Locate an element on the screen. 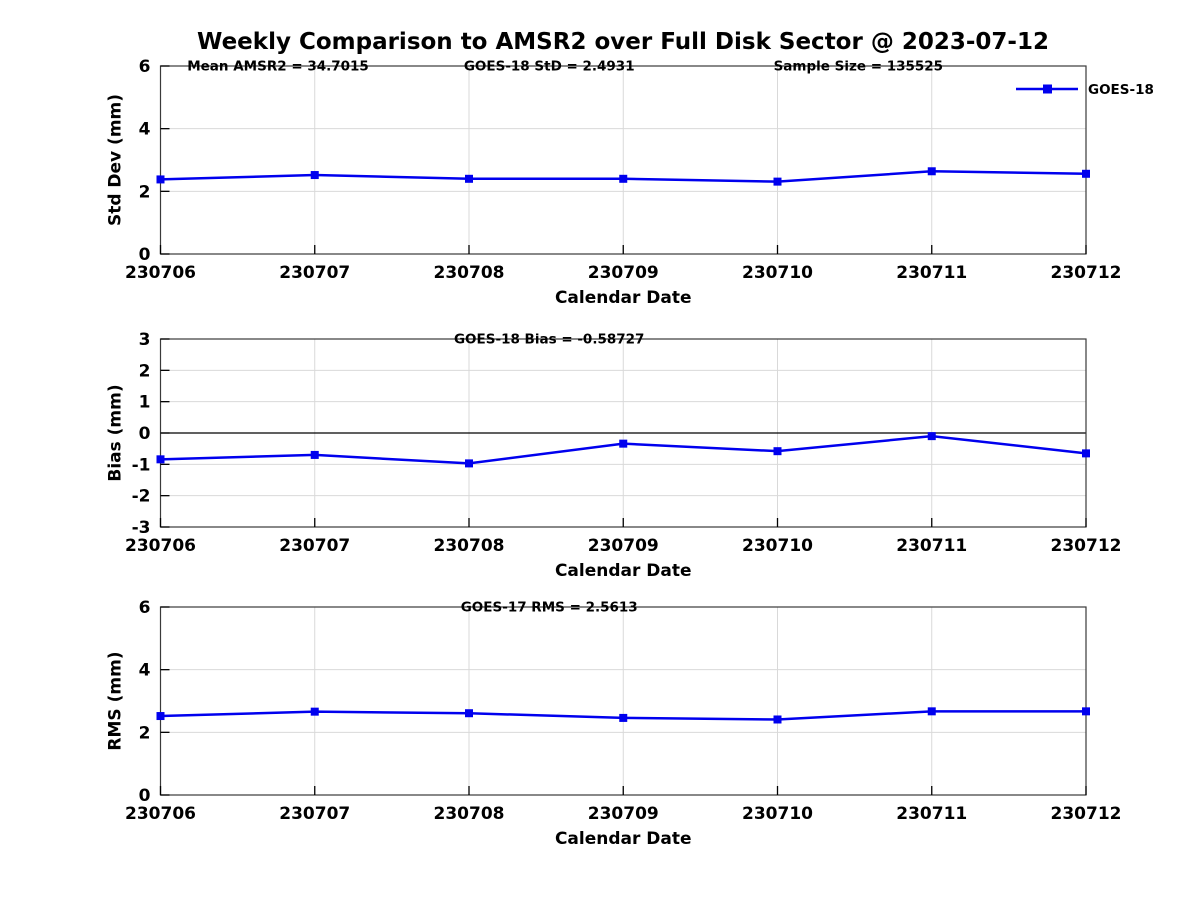  annotation-text: Mean AMSR2 = 34.7015 is located at coordinates (278, 67).